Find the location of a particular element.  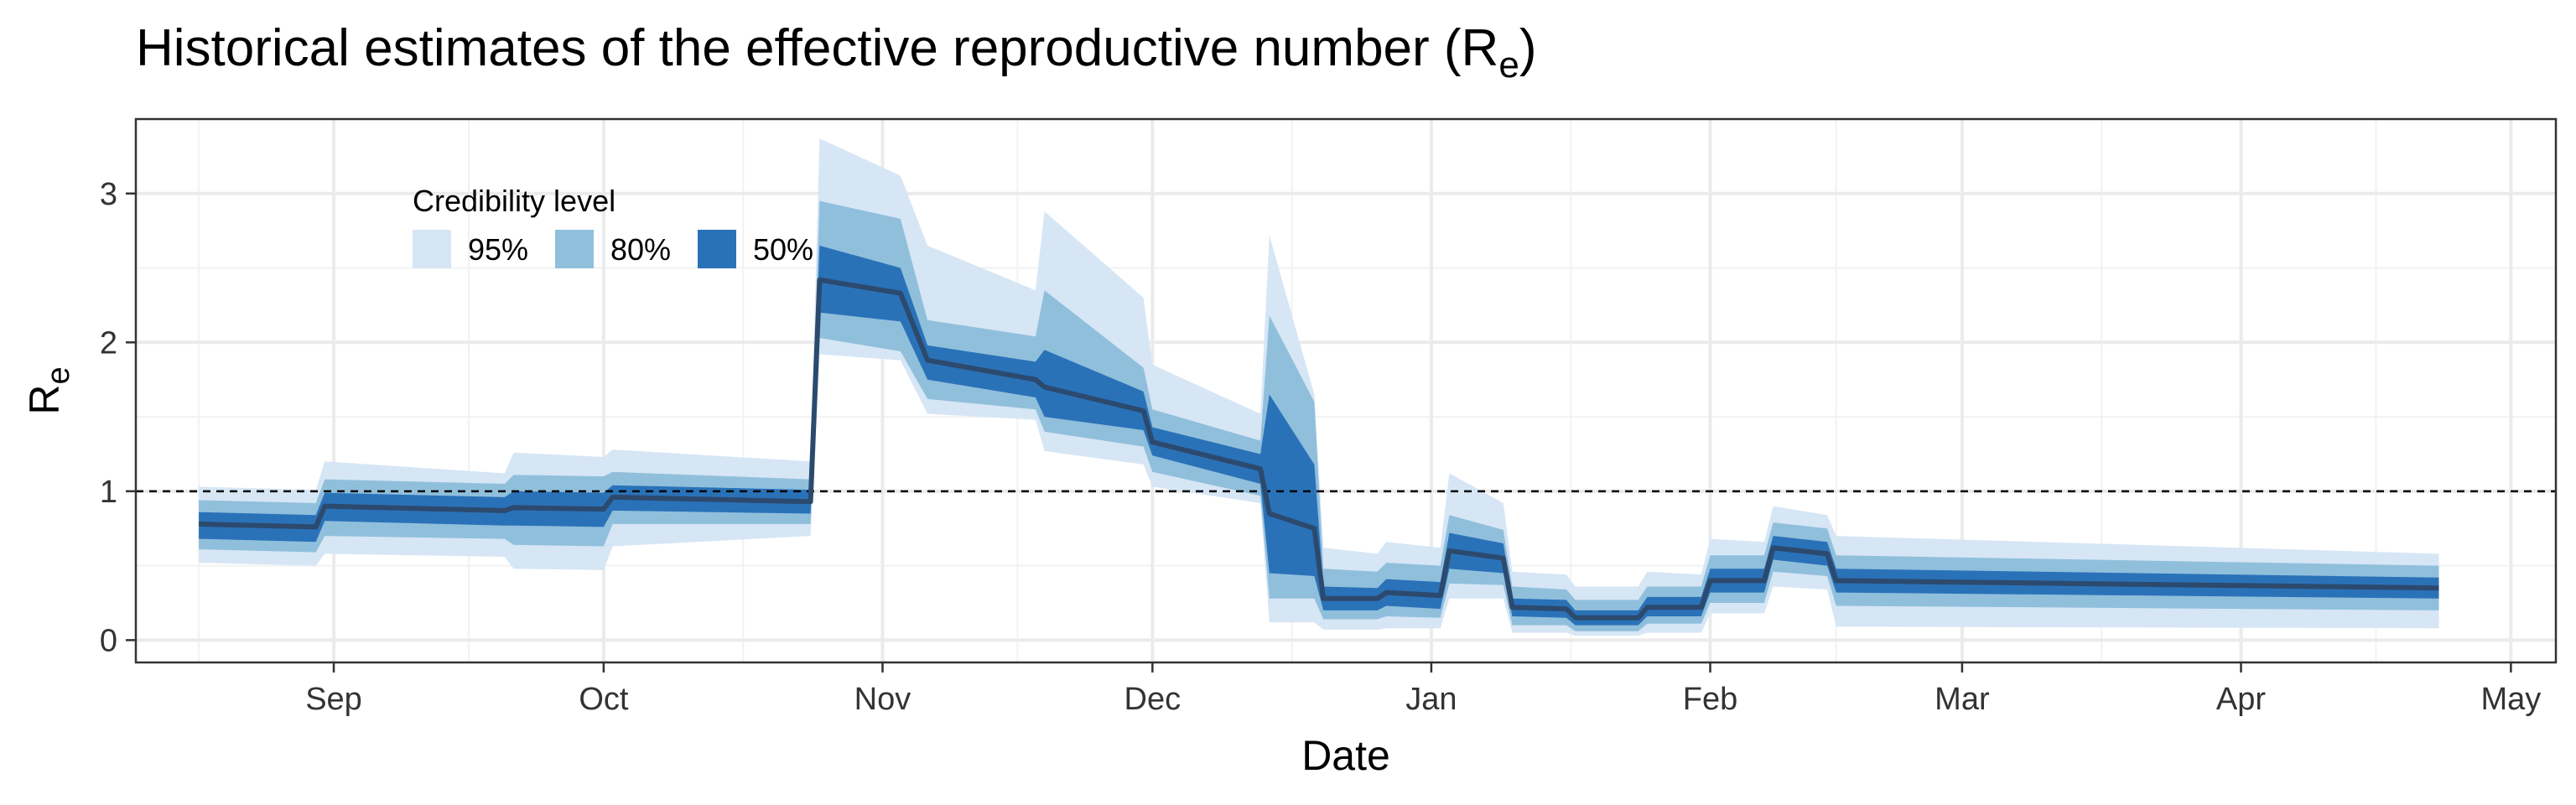

x-axis-title: Date is located at coordinates (1345, 755).